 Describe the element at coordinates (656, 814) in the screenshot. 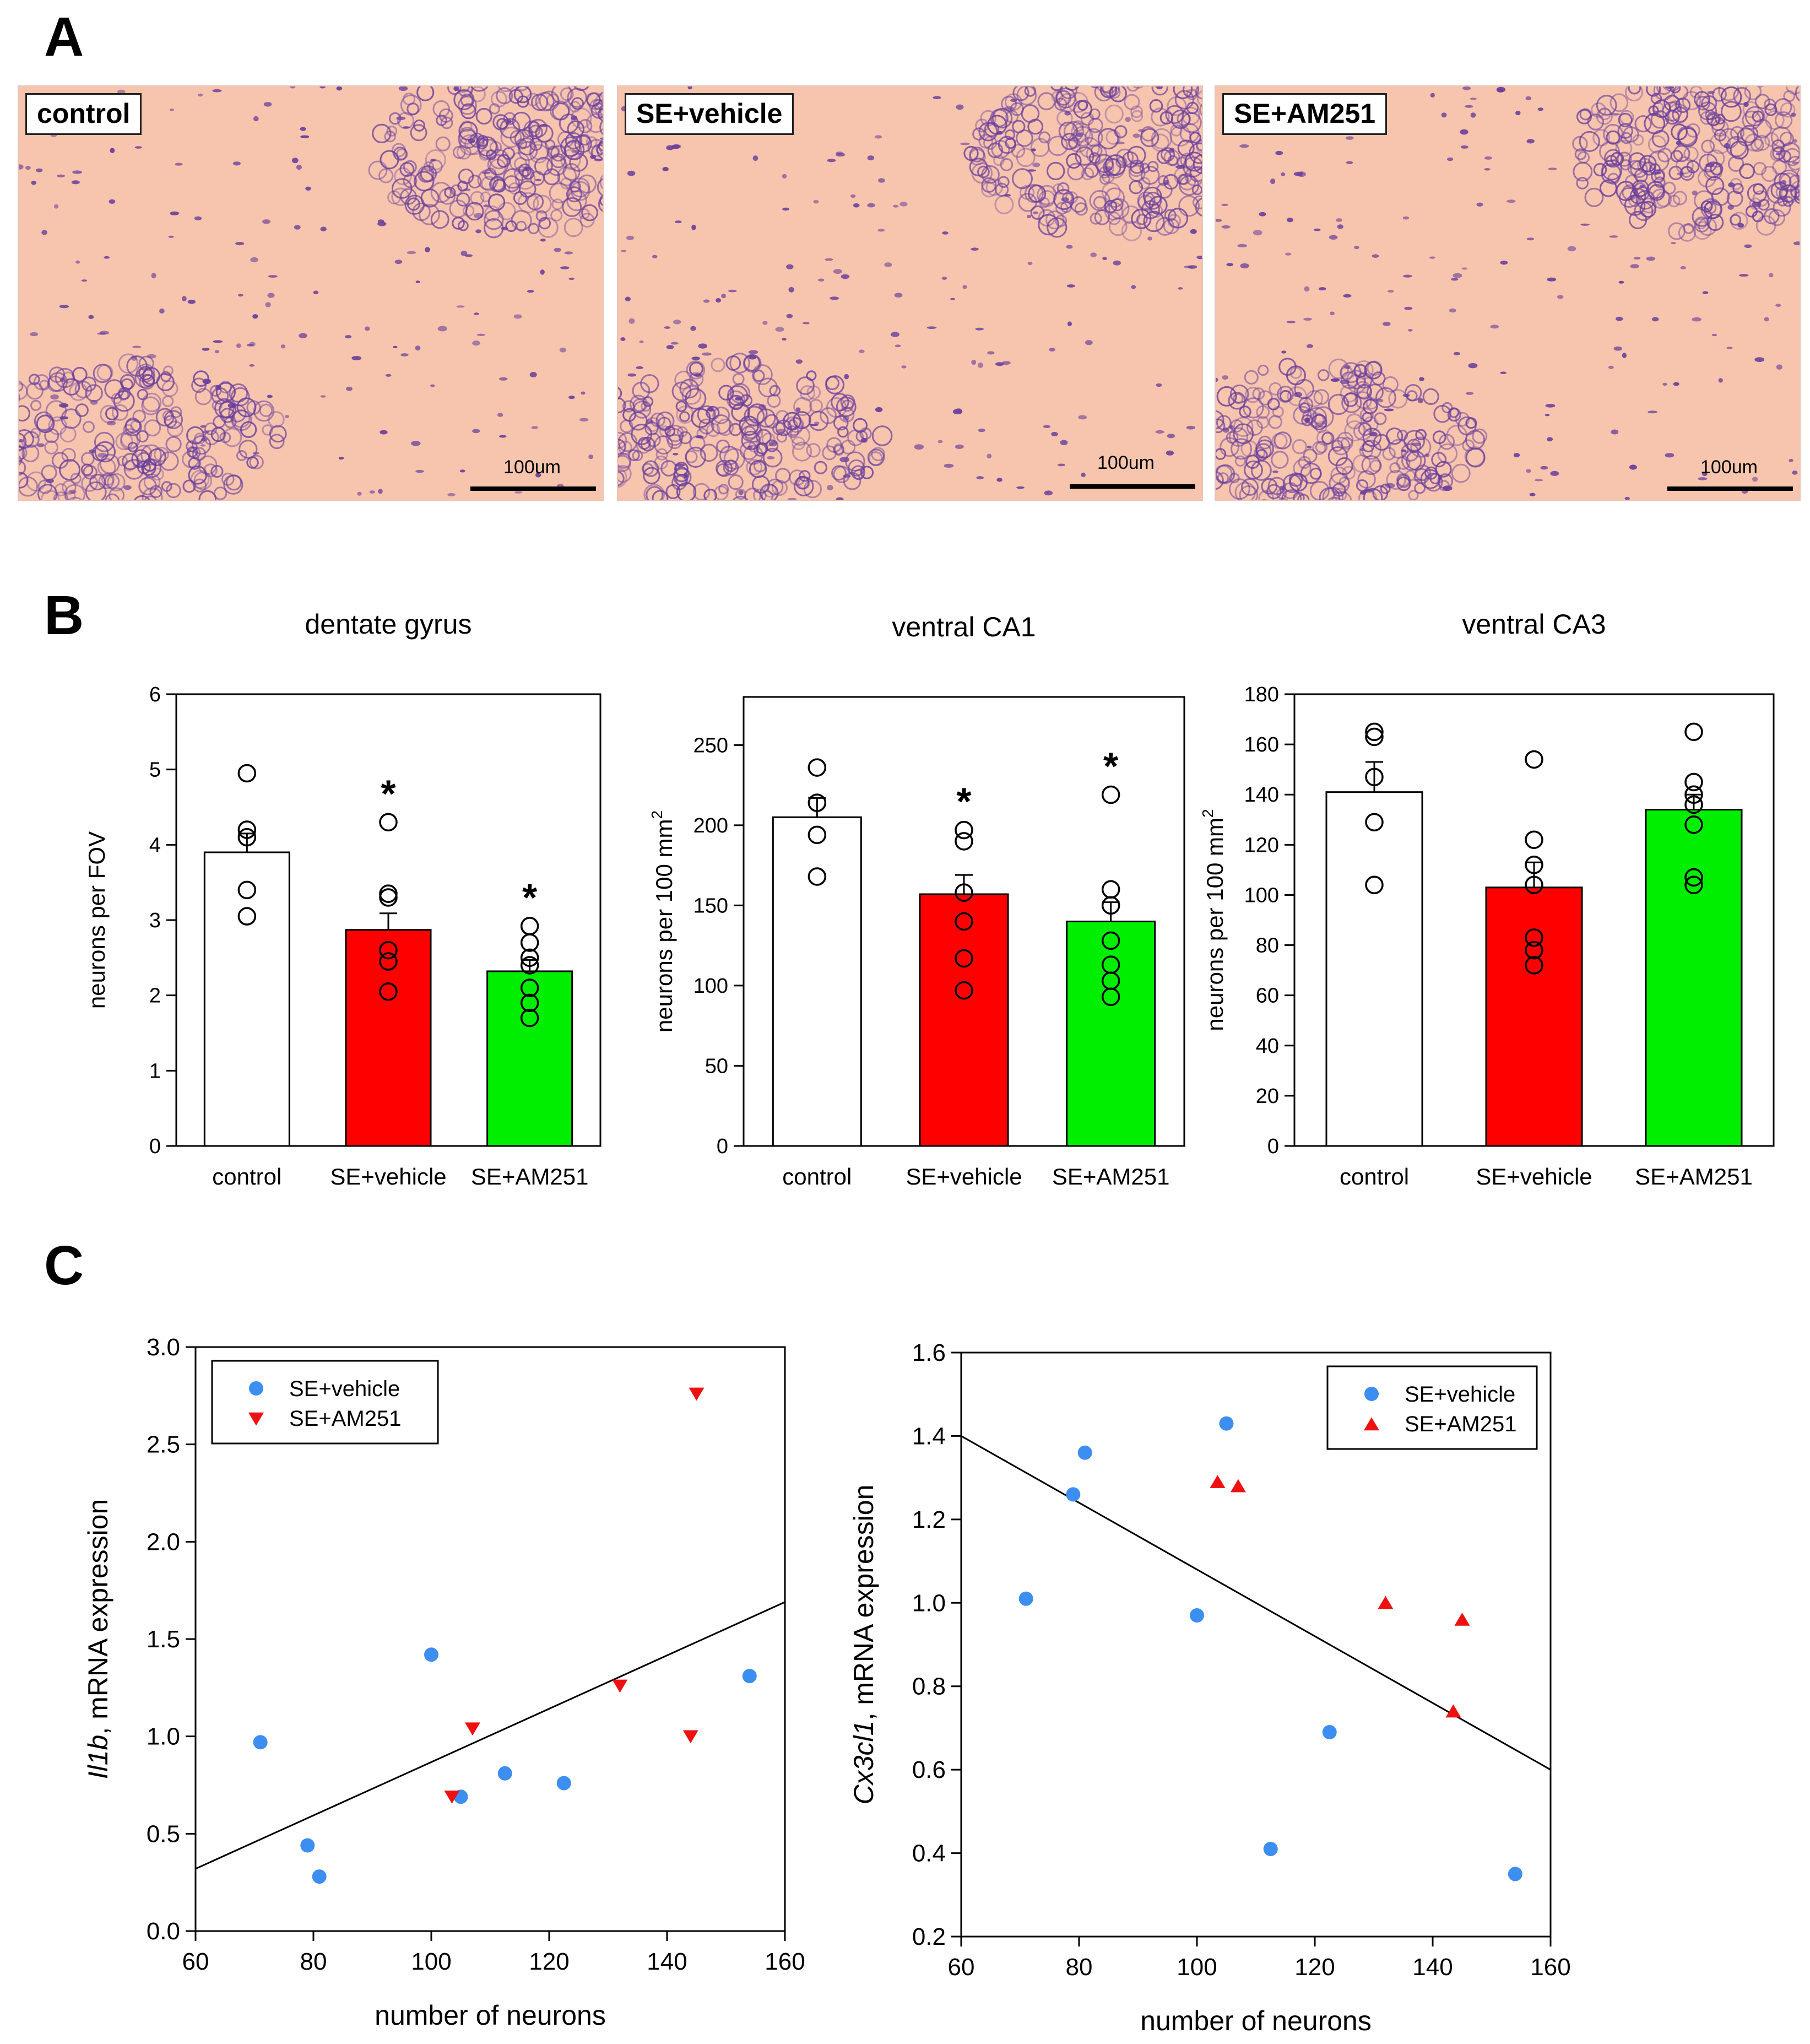

I see `y-axis-label-superscript: 2` at that location.